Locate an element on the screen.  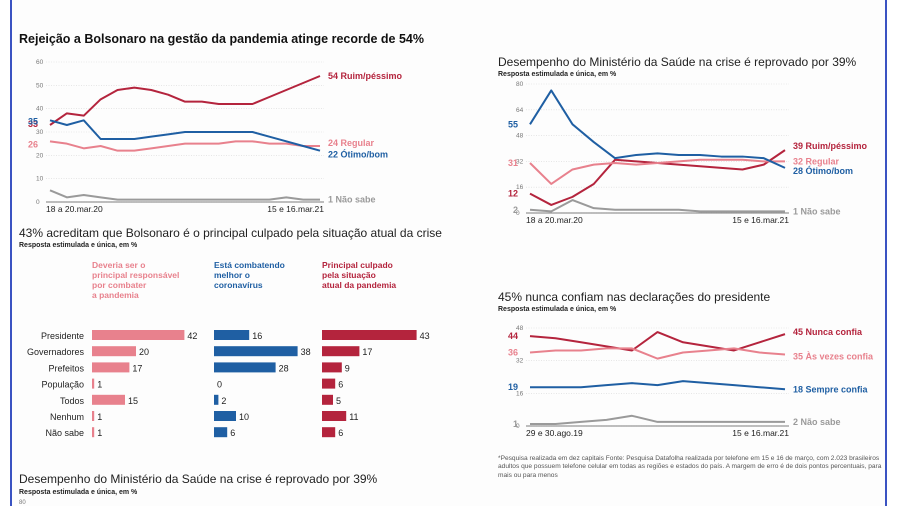
y-tick-label: 20 is located at coordinates (40, 155).